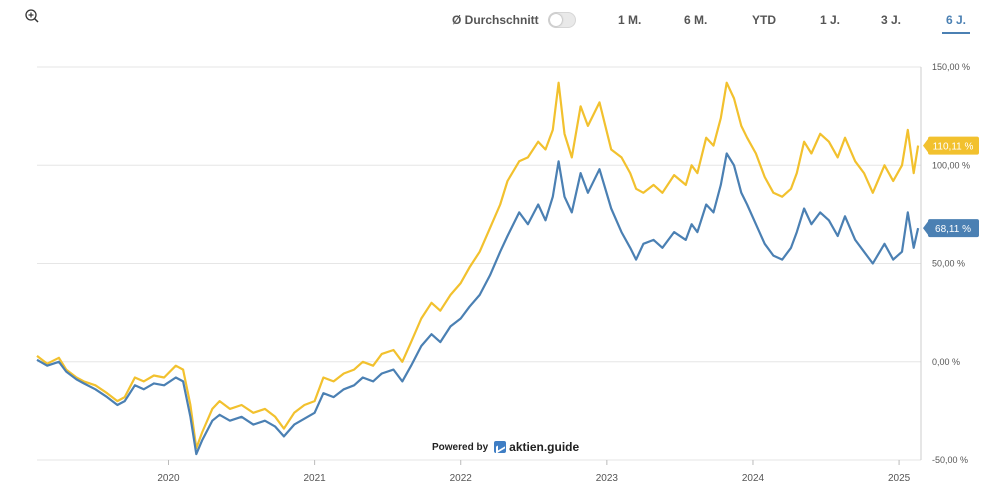  Describe the element at coordinates (946, 362) in the screenshot. I see `y-tick-label: 0,00 %` at that location.